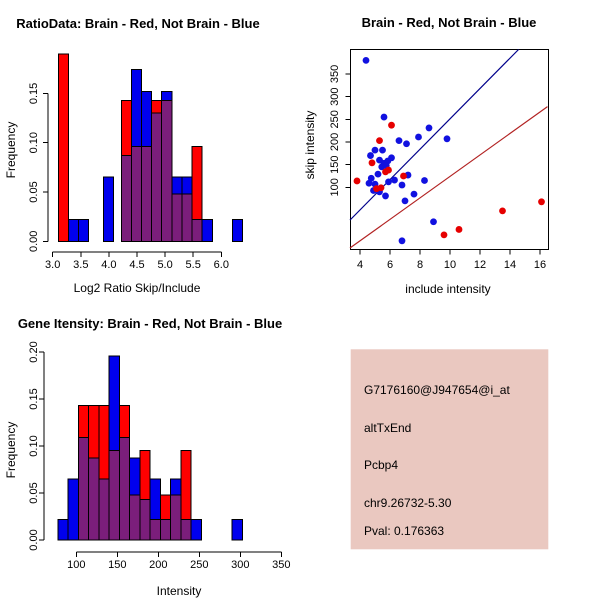 This screenshot has height=605, width=600. I want to click on y-tick-label: 200, so click(335, 142).